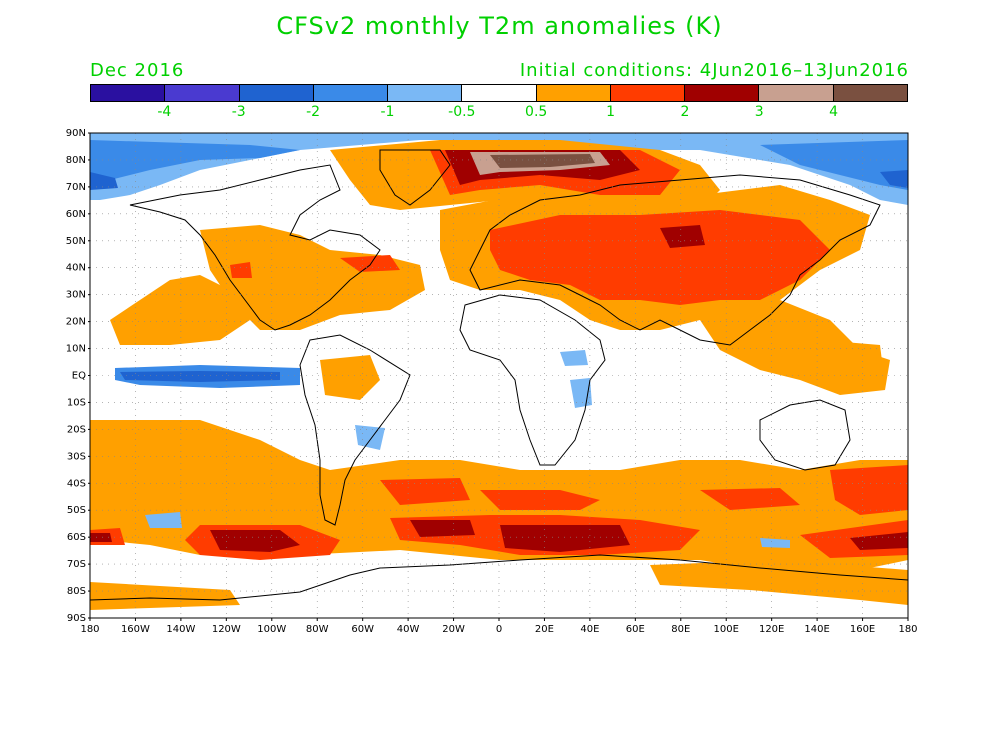  What do you see at coordinates (362, 629) in the screenshot?
I see `longitude-label: 60W` at bounding box center [362, 629].